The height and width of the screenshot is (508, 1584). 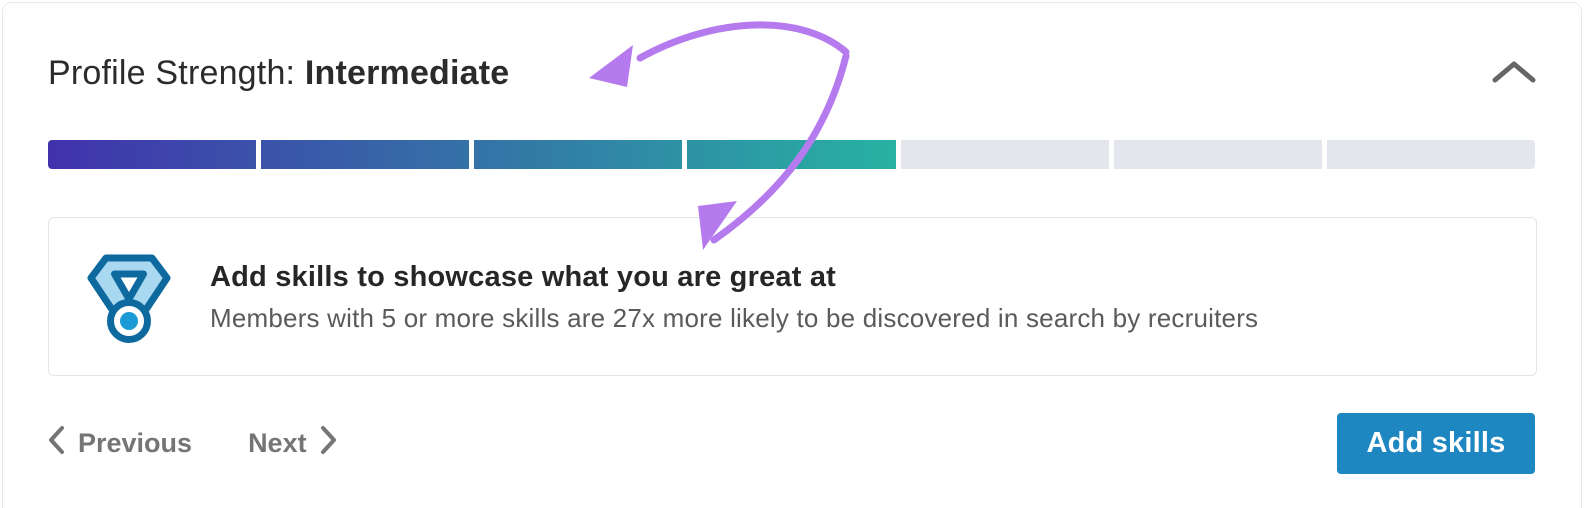 I want to click on chevron-up-icon, so click(x=1514, y=73).